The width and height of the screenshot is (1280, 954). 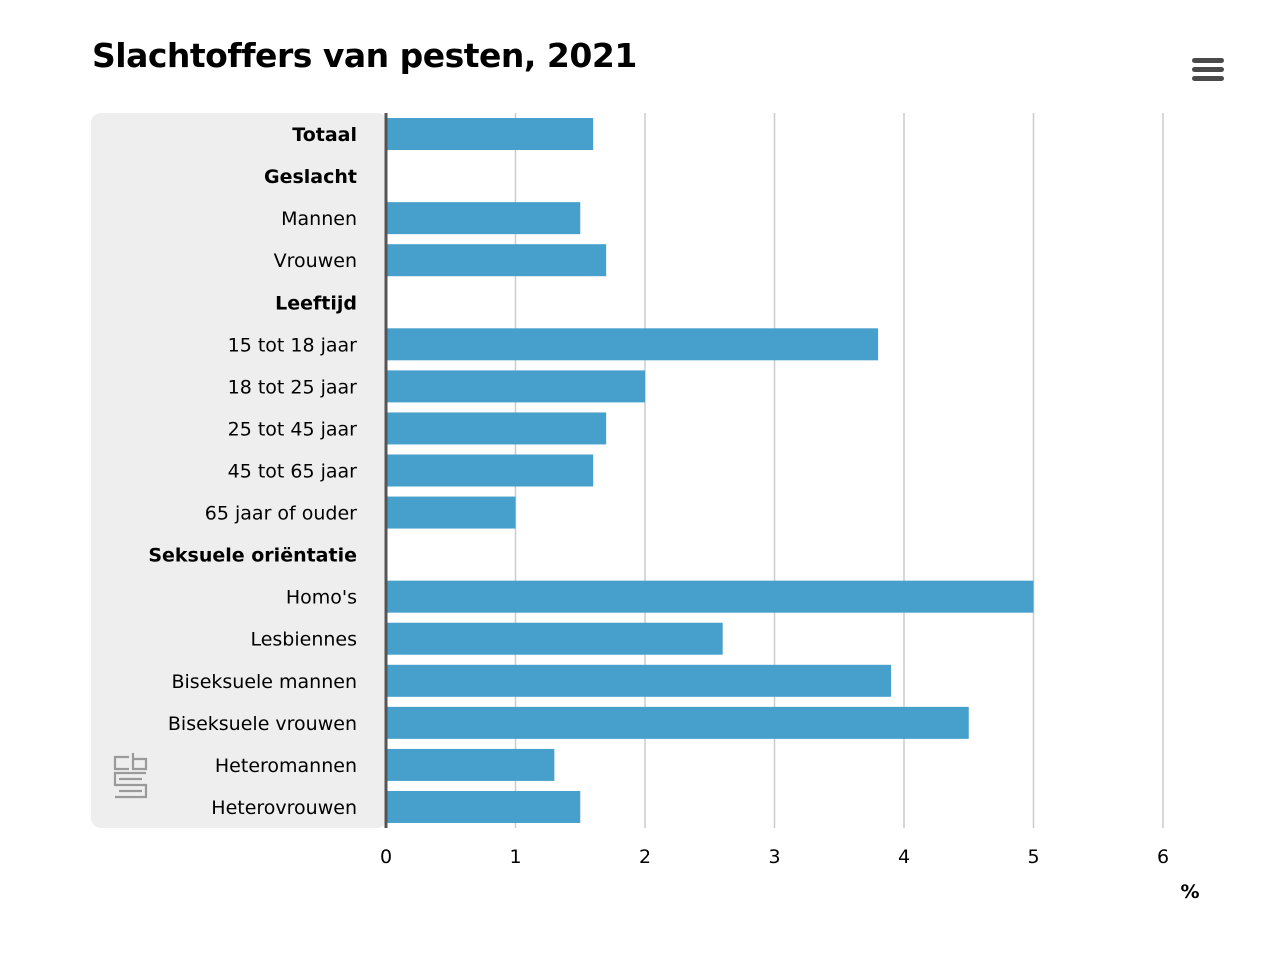 I want to click on category-label: Lesbiennes, so click(x=303, y=640).